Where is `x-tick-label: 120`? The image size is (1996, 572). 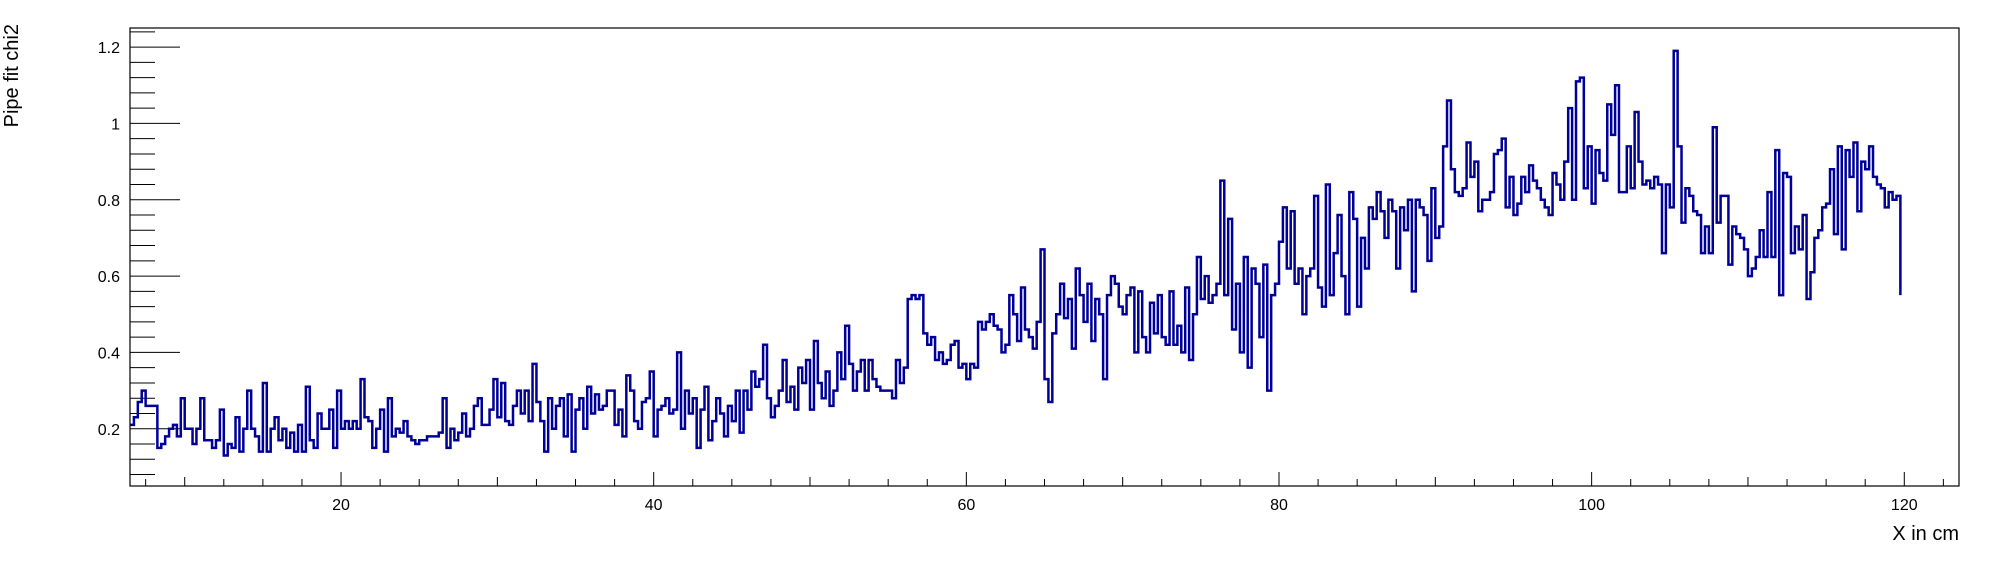
x-tick-label: 120 is located at coordinates (1904, 505).